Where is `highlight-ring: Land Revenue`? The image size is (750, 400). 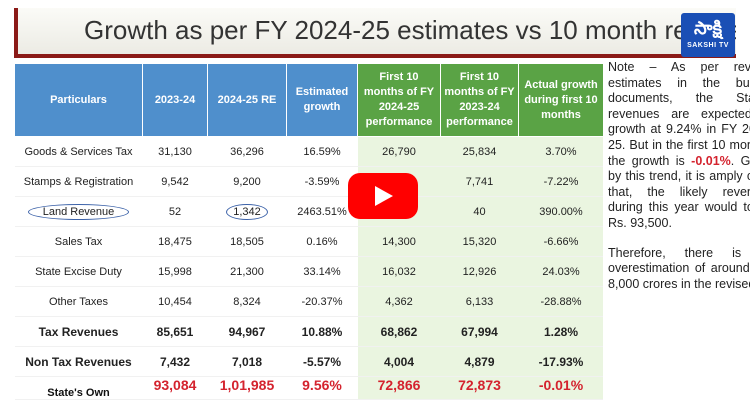 highlight-ring: Land Revenue is located at coordinates (78, 211).